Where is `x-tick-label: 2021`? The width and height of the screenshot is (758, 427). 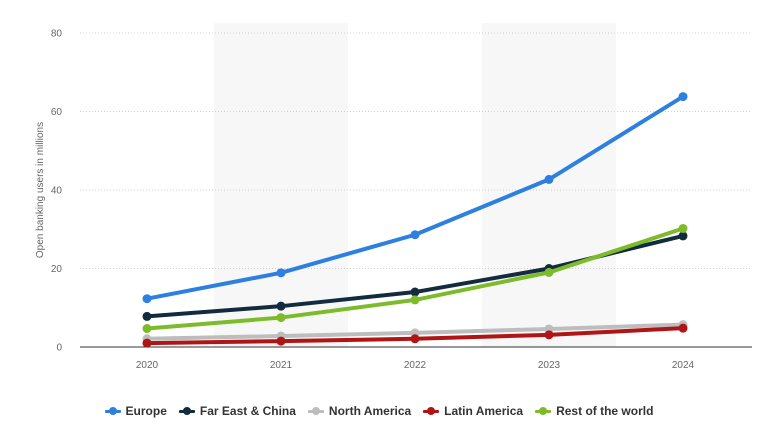 x-tick-label: 2021 is located at coordinates (281, 365).